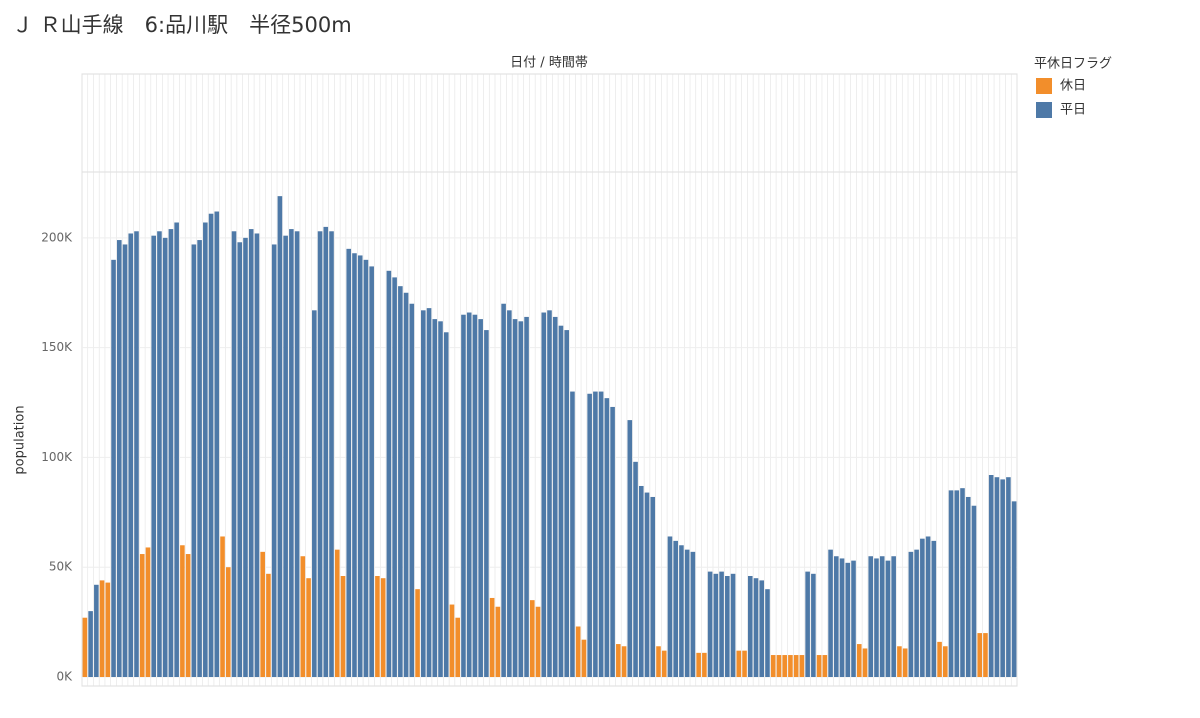 Image resolution: width=1200 pixels, height=718 pixels. I want to click on y-axis-label: population, so click(20, 439).